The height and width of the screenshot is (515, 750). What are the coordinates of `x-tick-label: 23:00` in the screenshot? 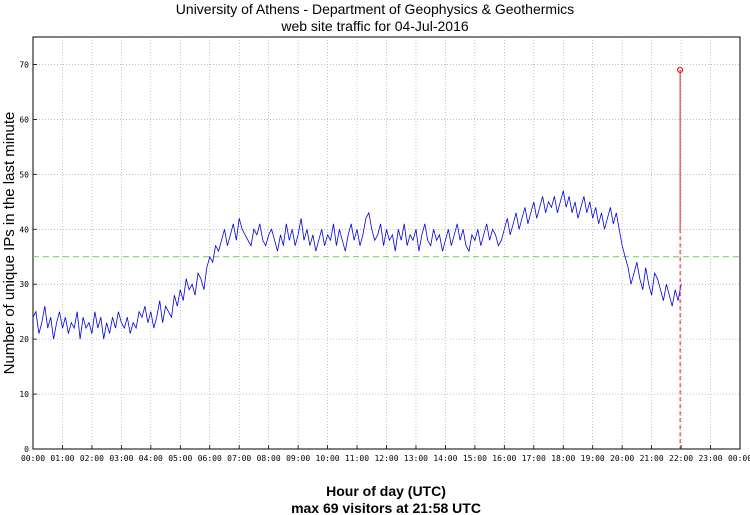 It's located at (710, 458).